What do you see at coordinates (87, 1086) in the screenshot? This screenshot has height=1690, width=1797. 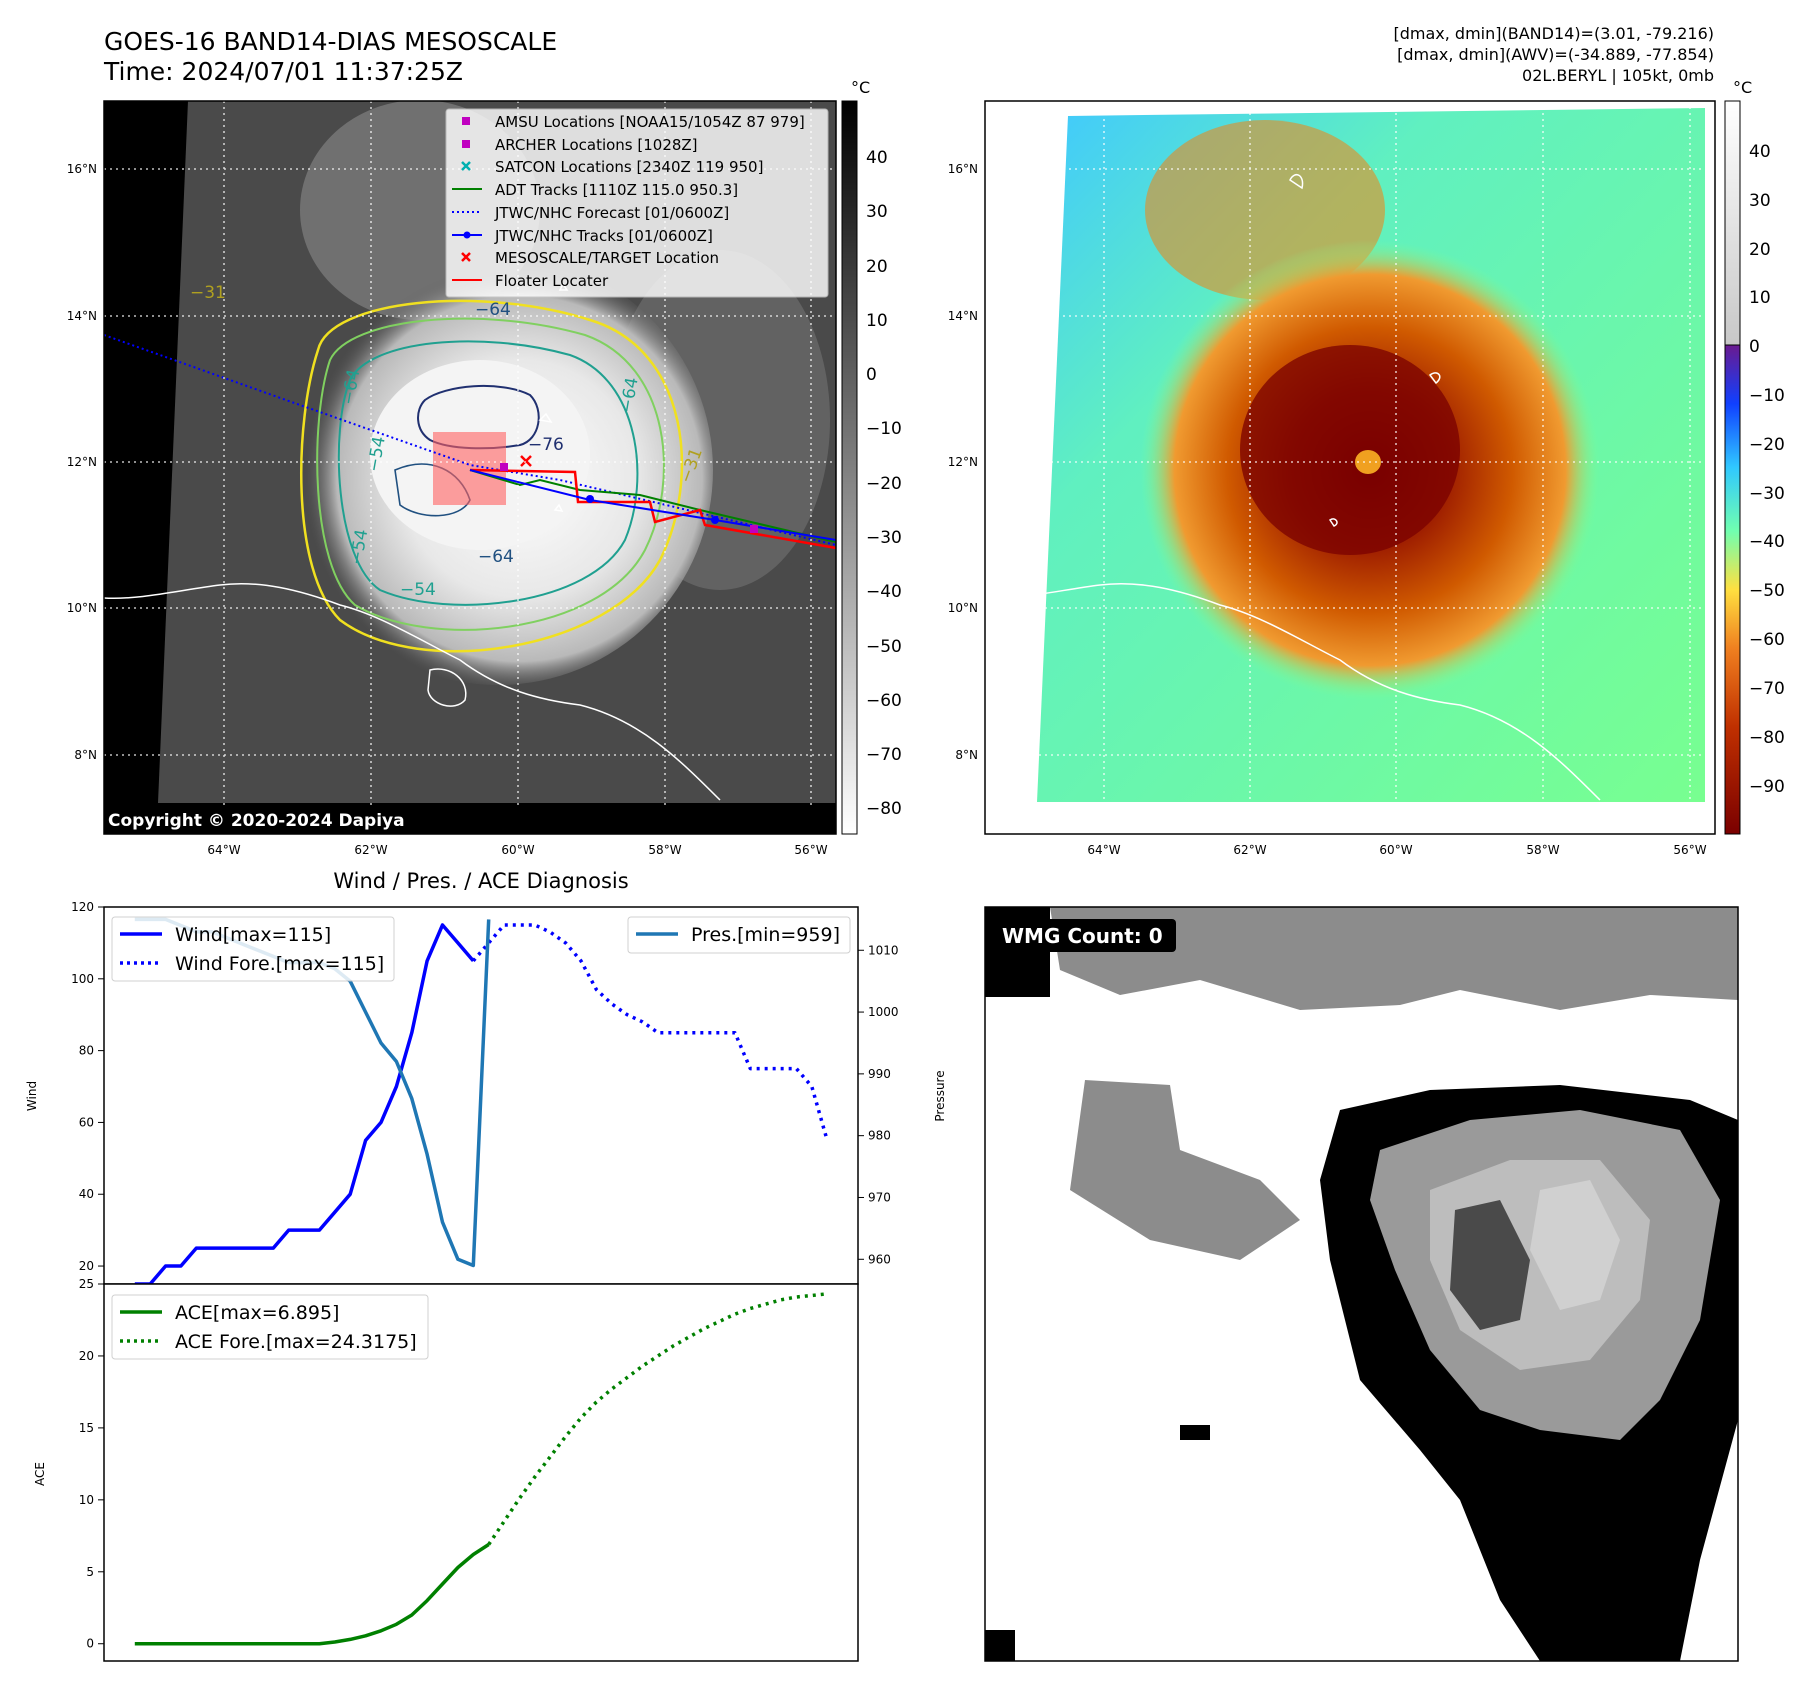 I see `wind-y-ticks: 20 40 60 80 100 120` at bounding box center [87, 1086].